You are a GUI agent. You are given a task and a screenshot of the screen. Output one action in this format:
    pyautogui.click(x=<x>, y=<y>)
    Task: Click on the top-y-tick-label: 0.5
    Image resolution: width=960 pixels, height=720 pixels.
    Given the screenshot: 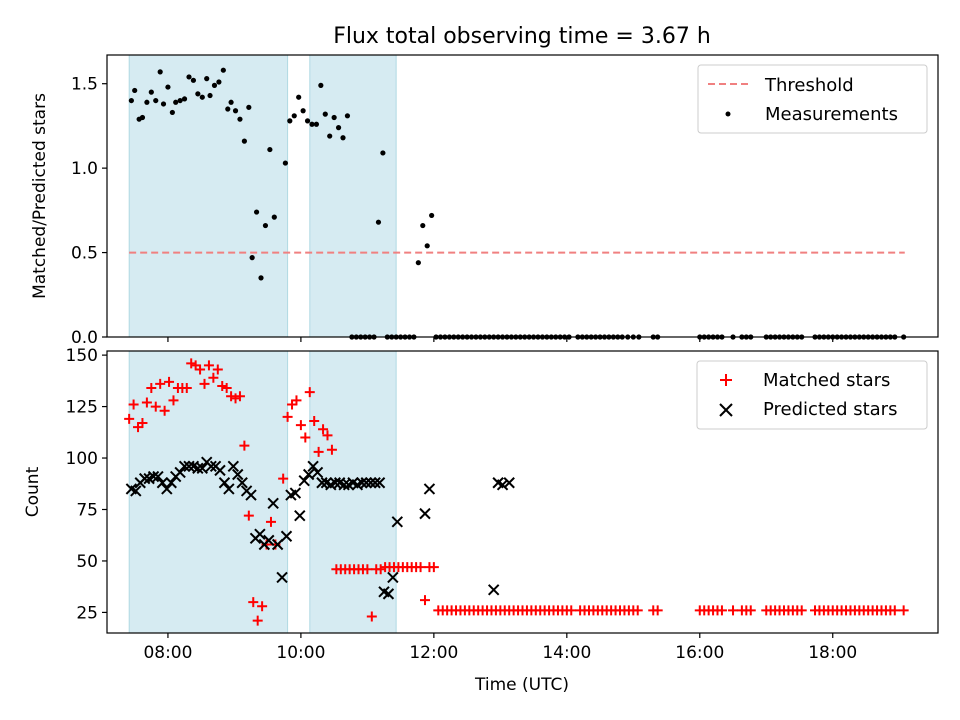 What is the action you would take?
    pyautogui.click(x=84, y=254)
    